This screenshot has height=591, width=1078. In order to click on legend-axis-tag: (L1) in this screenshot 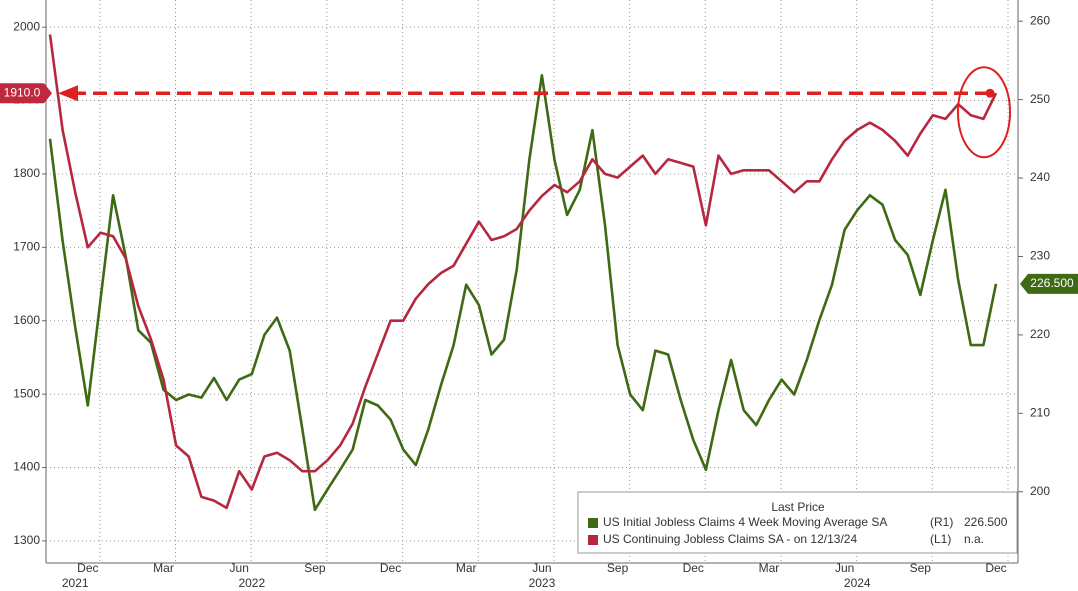, I will do `click(940, 539)`.